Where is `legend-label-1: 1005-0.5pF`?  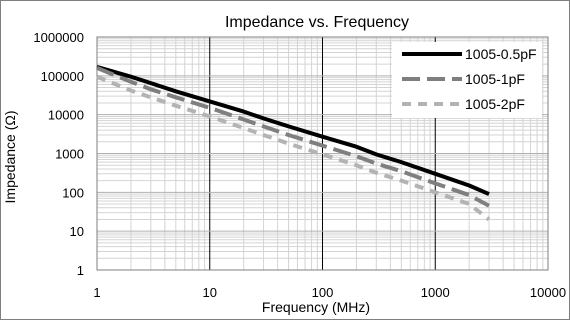 legend-label-1: 1005-0.5pF is located at coordinates (501, 54).